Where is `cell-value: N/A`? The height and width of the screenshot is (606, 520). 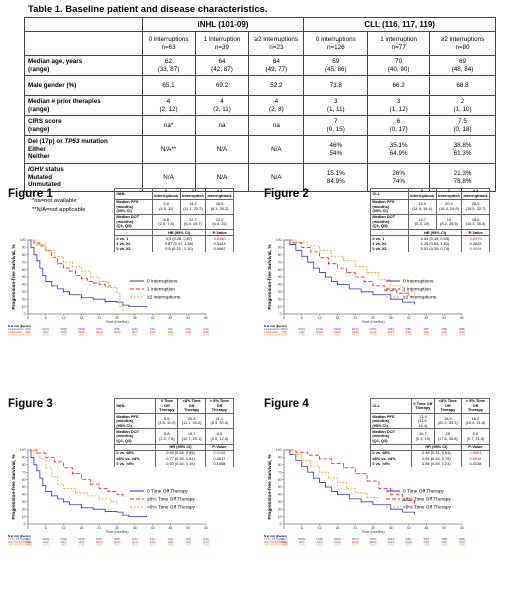
cell-value: N/A is located at coordinates (168, 177).